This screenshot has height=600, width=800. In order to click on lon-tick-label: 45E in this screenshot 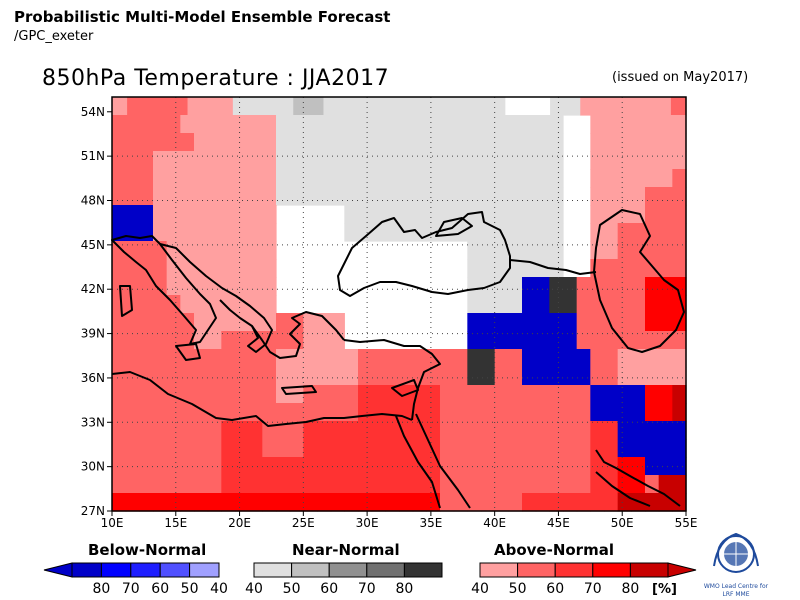, I will do `click(558, 523)`.